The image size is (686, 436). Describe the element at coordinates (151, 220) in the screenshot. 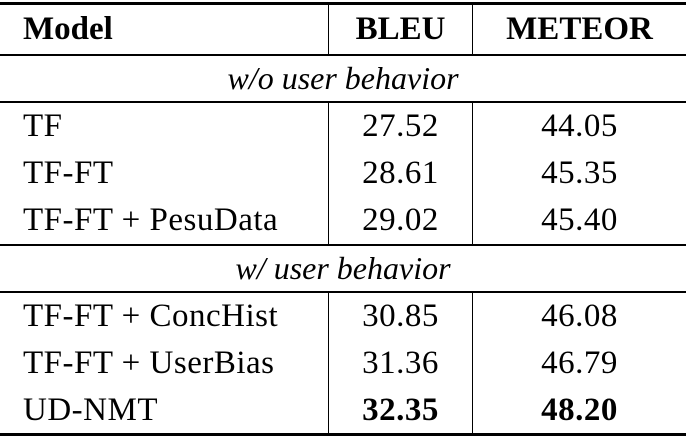

I see `model-name-cell: TF-FT + PesuData` at that location.